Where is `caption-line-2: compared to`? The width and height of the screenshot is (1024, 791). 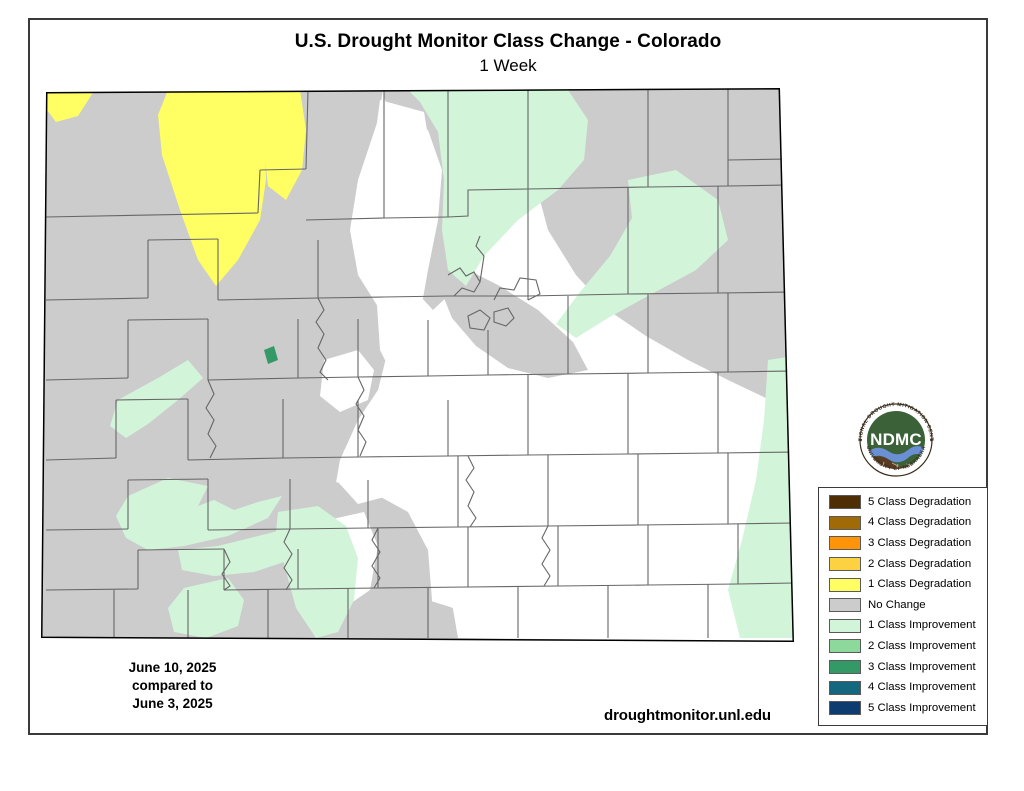
caption-line-2: compared to is located at coordinates (172, 685).